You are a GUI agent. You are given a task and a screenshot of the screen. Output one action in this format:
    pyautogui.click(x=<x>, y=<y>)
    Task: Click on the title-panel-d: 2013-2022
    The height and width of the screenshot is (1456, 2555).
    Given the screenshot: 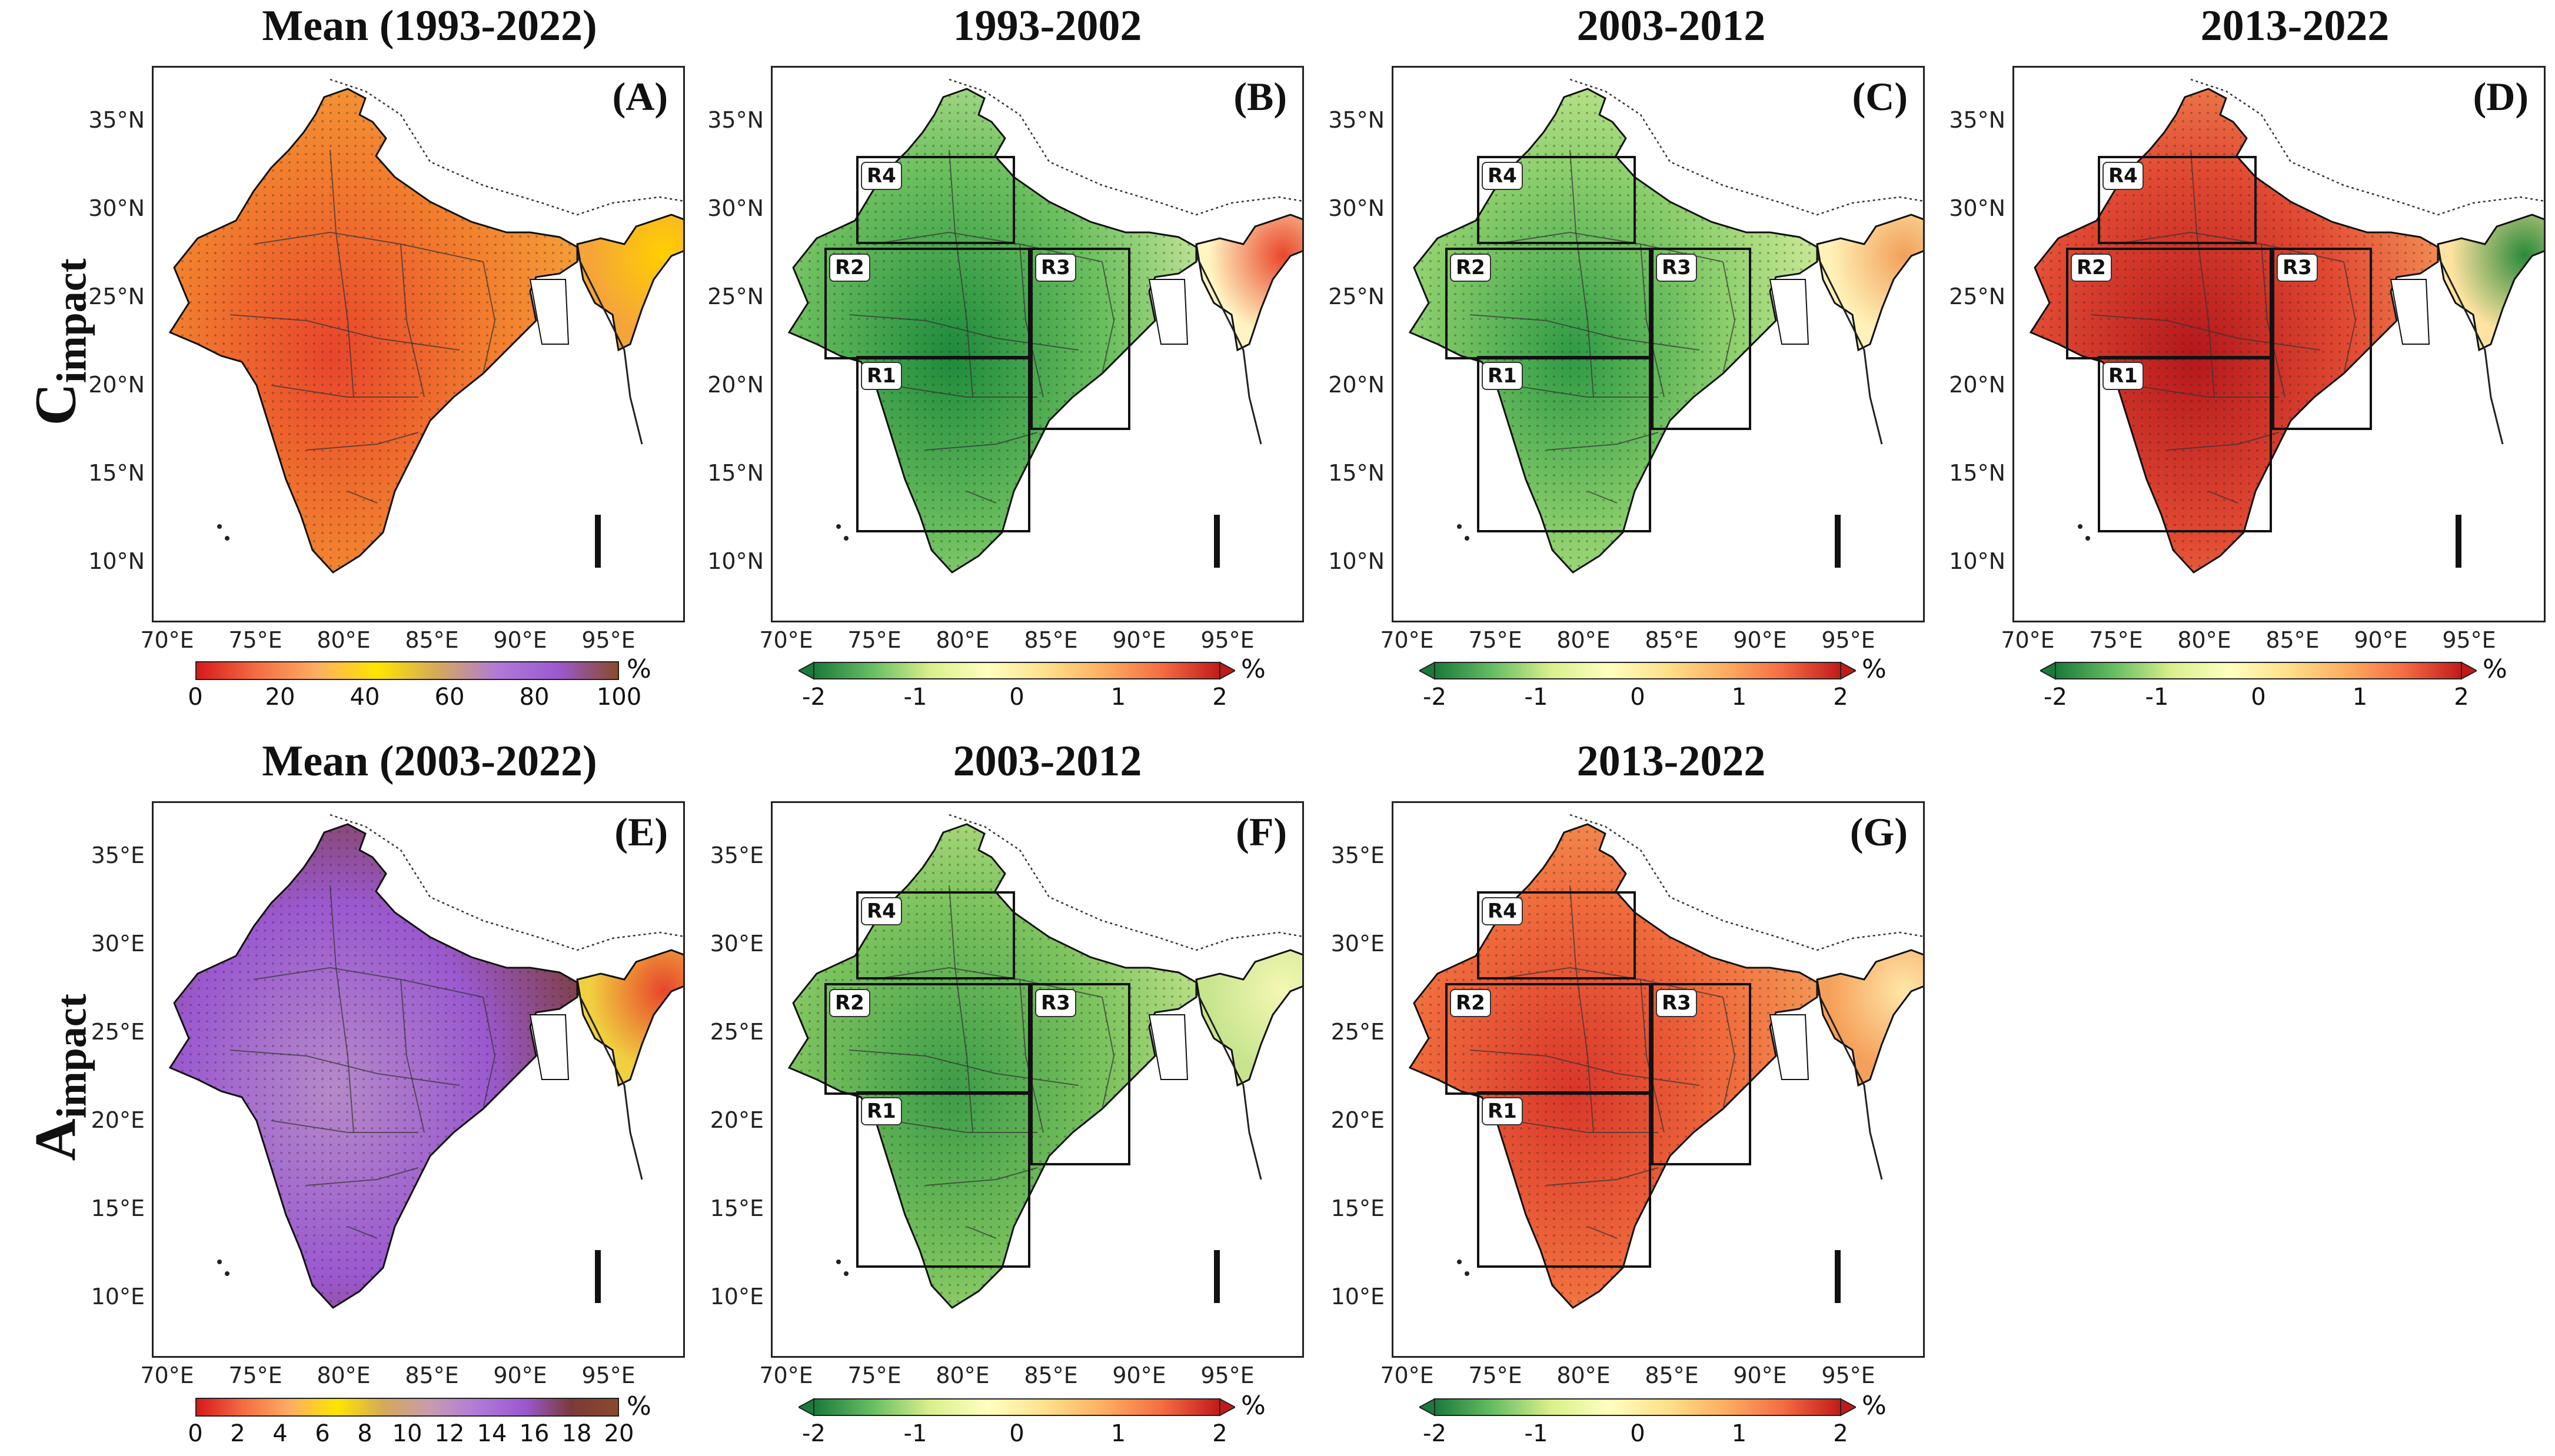 What is the action you would take?
    pyautogui.click(x=2295, y=26)
    